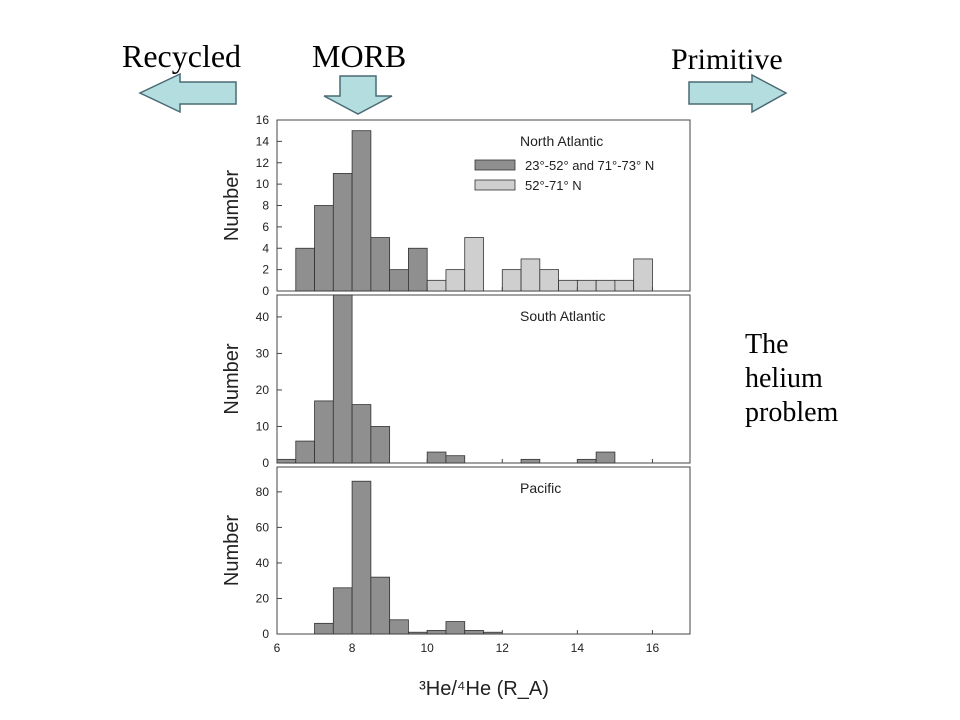 This screenshot has width=960, height=720. Describe the element at coordinates (767, 344) in the screenshot. I see `side-note-line-1: The` at that location.